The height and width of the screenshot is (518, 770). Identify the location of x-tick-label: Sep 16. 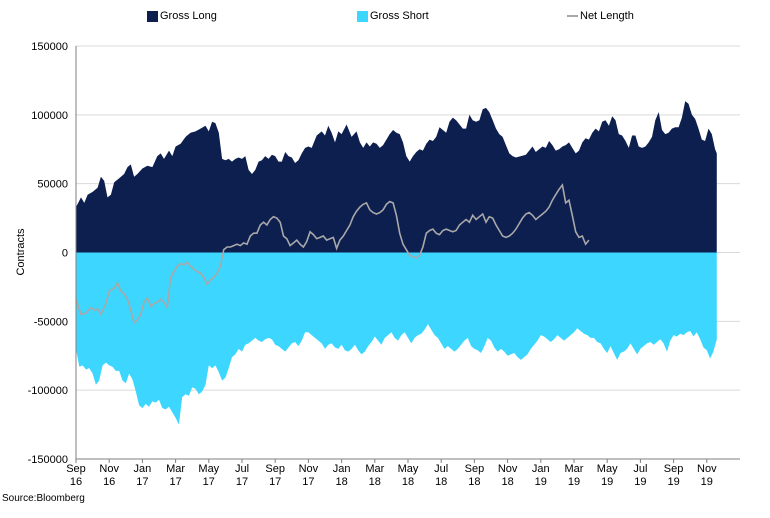
(76, 475).